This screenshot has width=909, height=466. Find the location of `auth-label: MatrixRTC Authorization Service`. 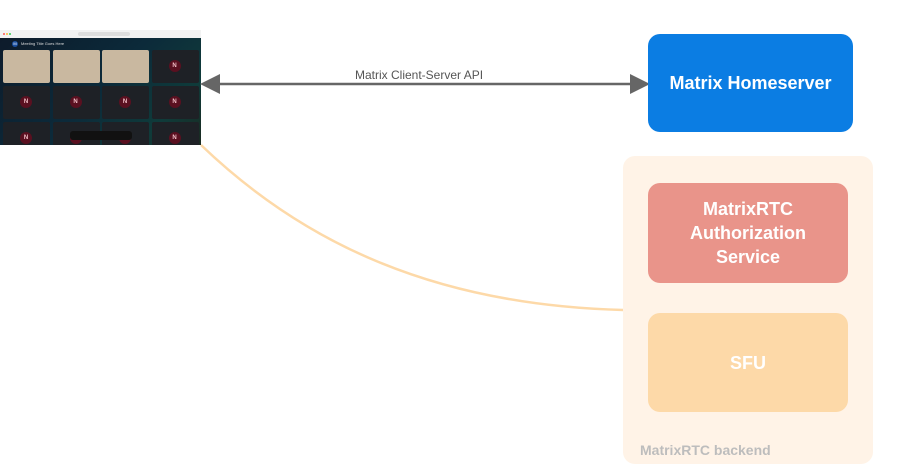

auth-label: MatrixRTC Authorization Service is located at coordinates (748, 233).